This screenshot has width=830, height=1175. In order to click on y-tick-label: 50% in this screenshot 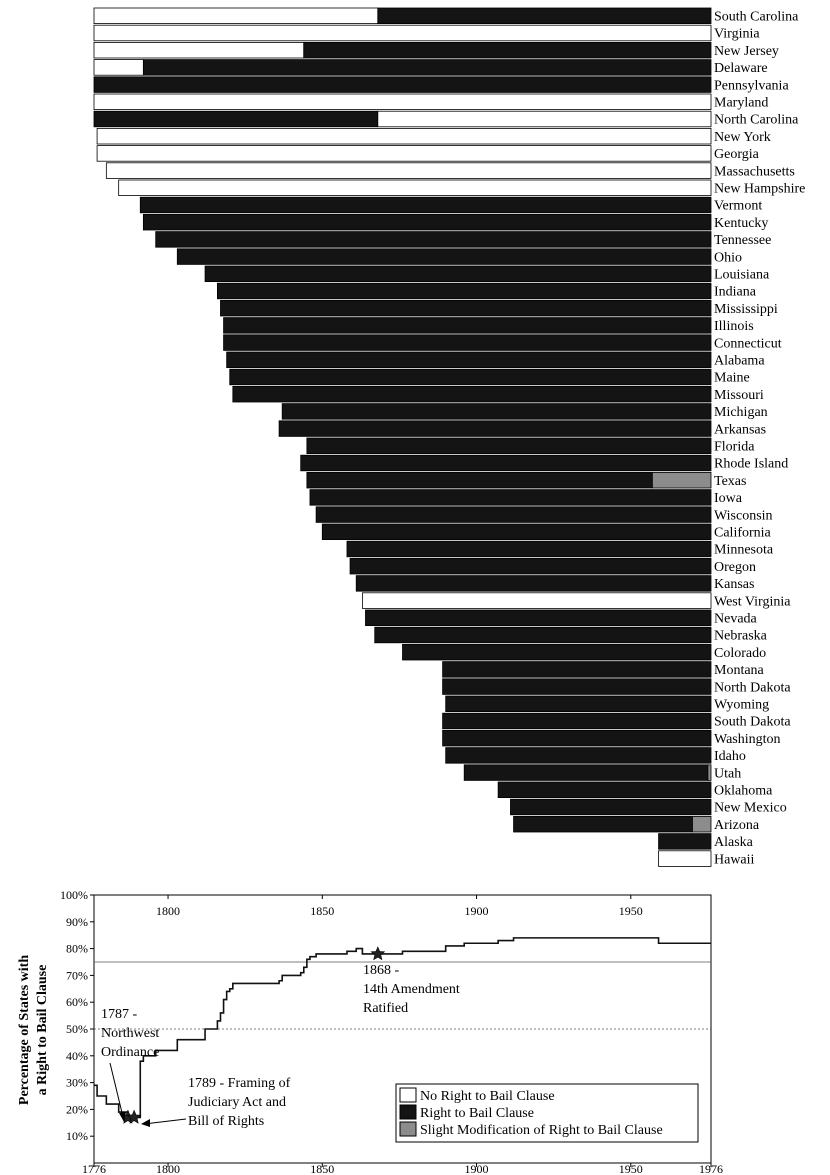, I will do `click(77, 1029)`.